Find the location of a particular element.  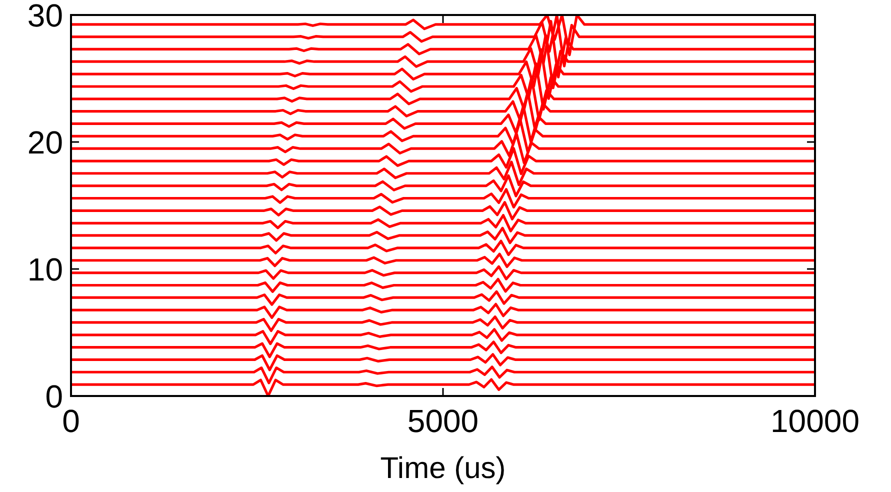

x-tick-label: 5000 is located at coordinates (443, 421).